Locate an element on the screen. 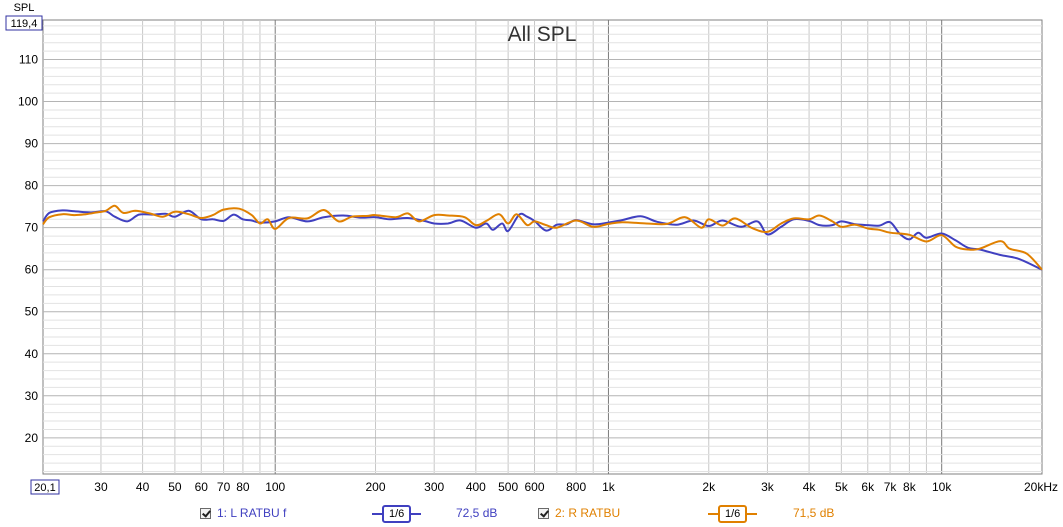 The image size is (1063, 527). x-tick-label: 80 is located at coordinates (243, 487).